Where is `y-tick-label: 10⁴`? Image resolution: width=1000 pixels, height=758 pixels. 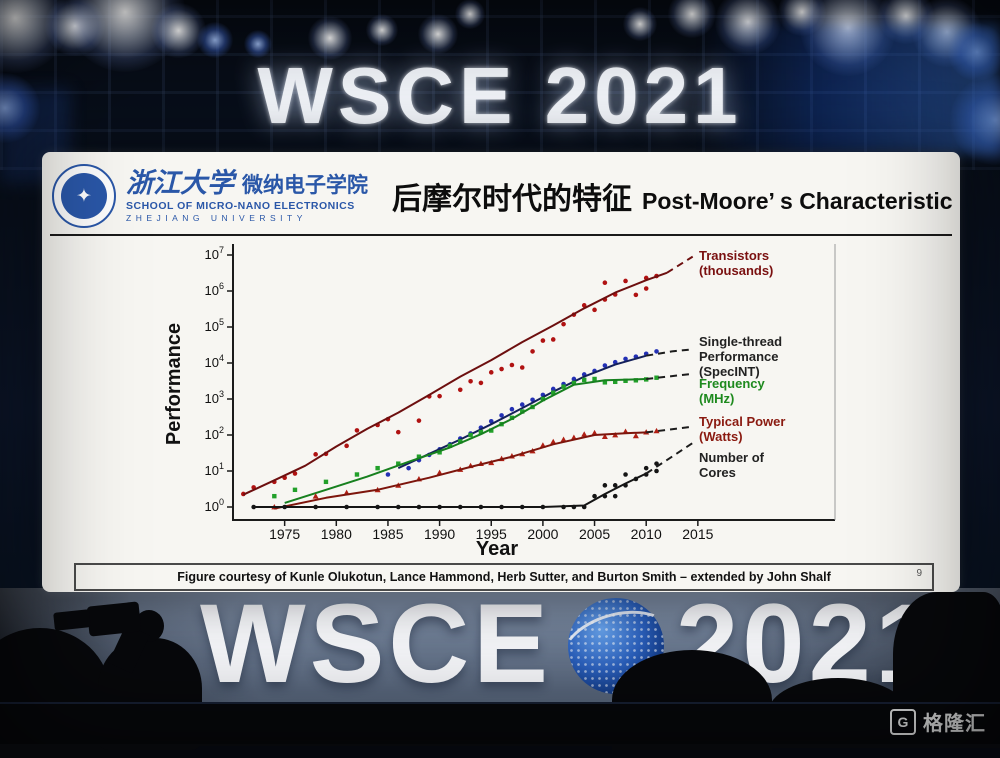 y-tick-label: 10⁴ is located at coordinates (214, 361).